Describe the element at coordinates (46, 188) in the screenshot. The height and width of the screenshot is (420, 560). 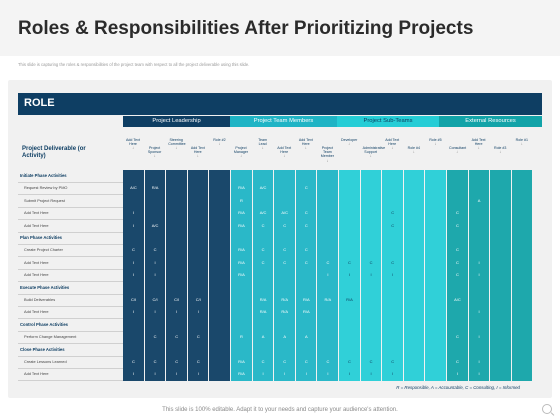
I see `row-label: Request Review by PMO` at that location.